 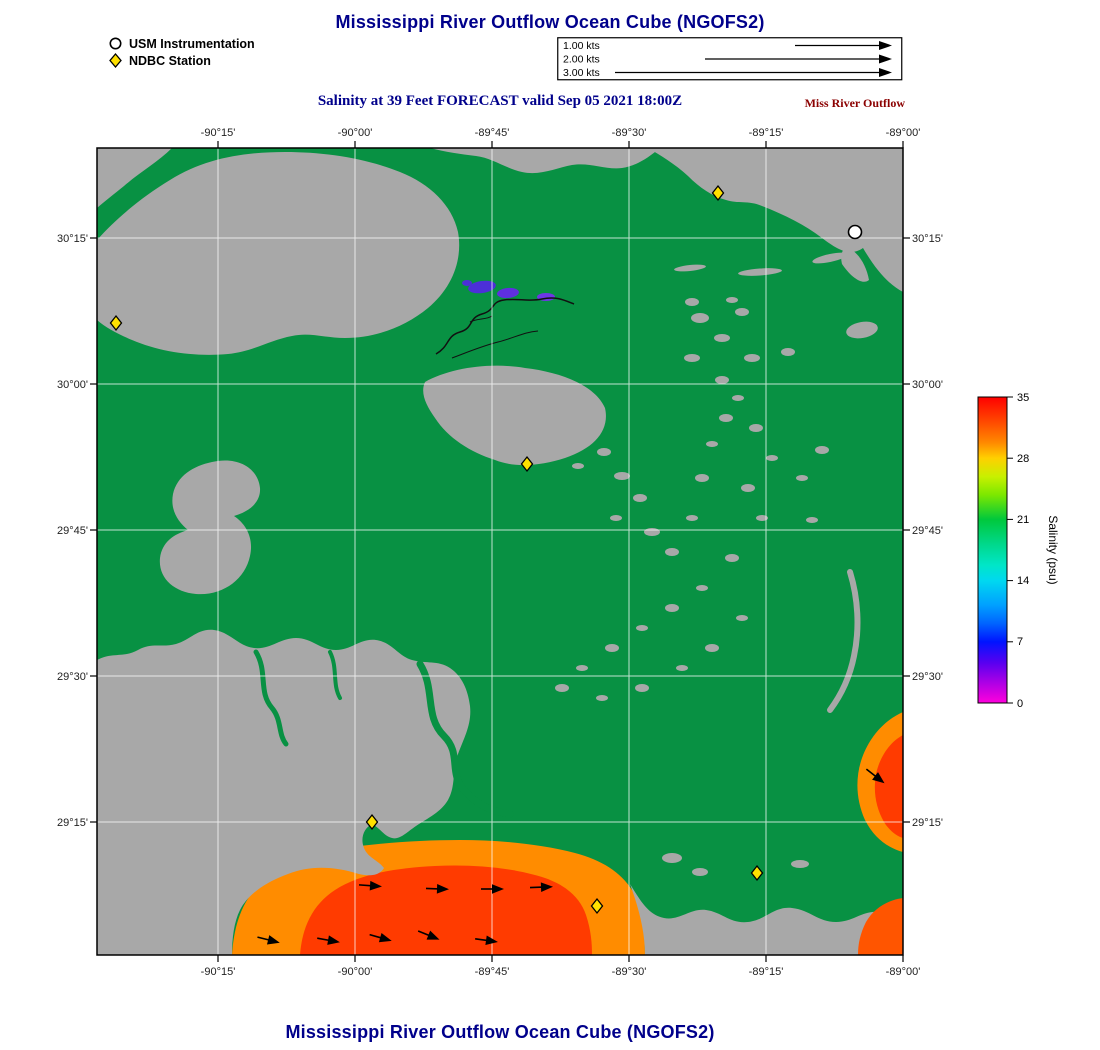 I want to click on colorbar-tick-label: 28, so click(x=1023, y=459).